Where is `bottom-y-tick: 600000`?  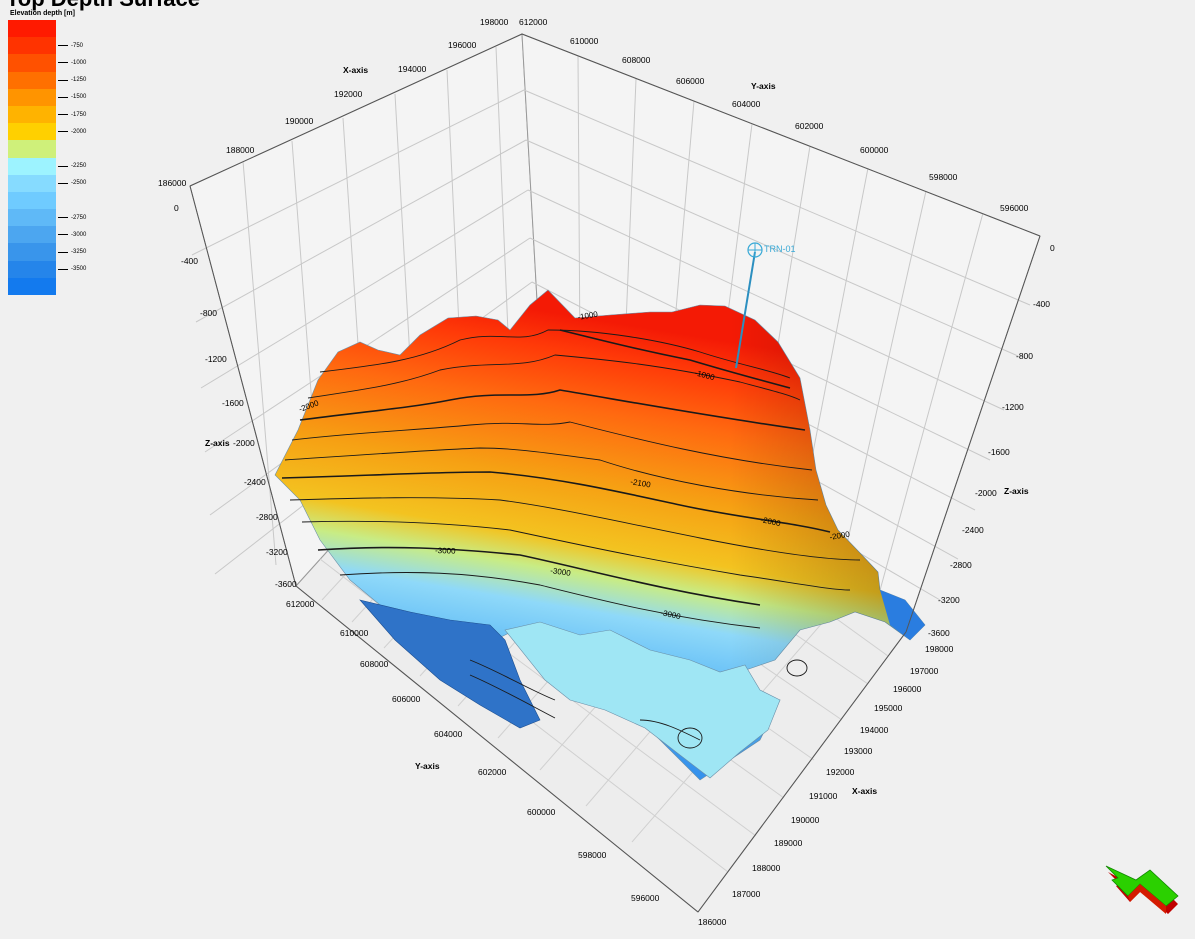 bottom-y-tick: 600000 is located at coordinates (541, 812).